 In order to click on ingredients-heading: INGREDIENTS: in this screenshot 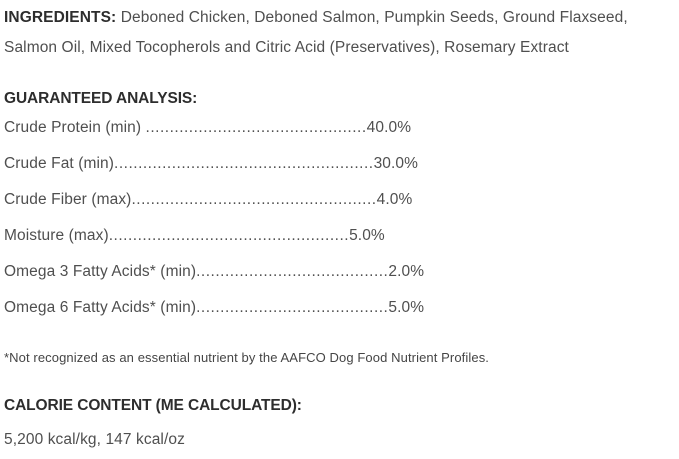, I will do `click(60, 17)`.